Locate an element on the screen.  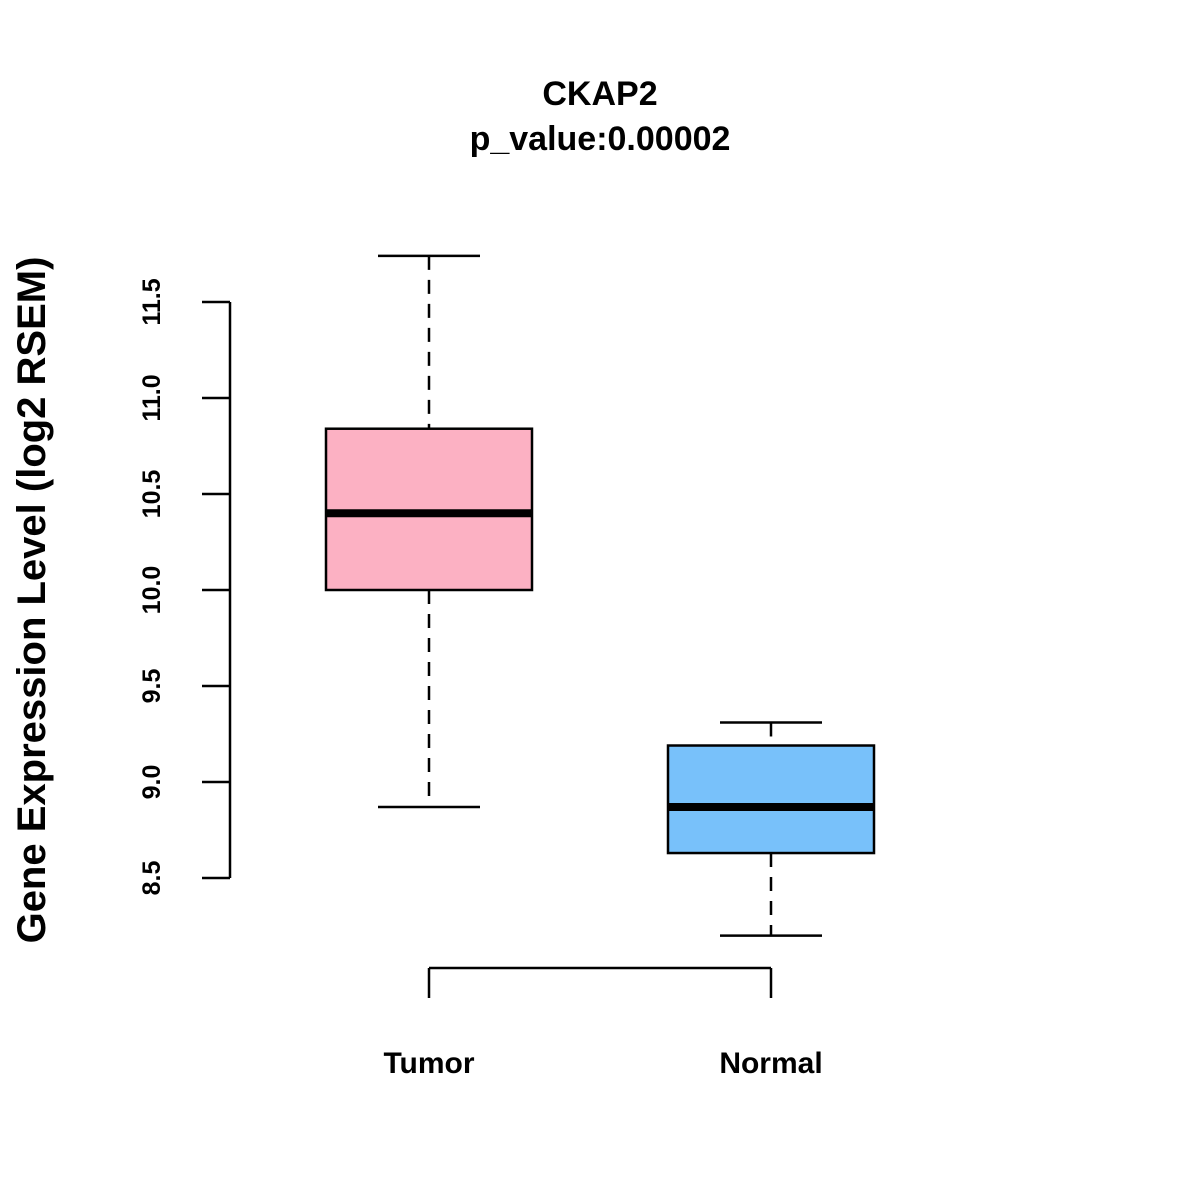
y-axis: 8.5 9.0 9.5 10.0 10.5 11.0 11.5 is located at coordinates (185, 587).